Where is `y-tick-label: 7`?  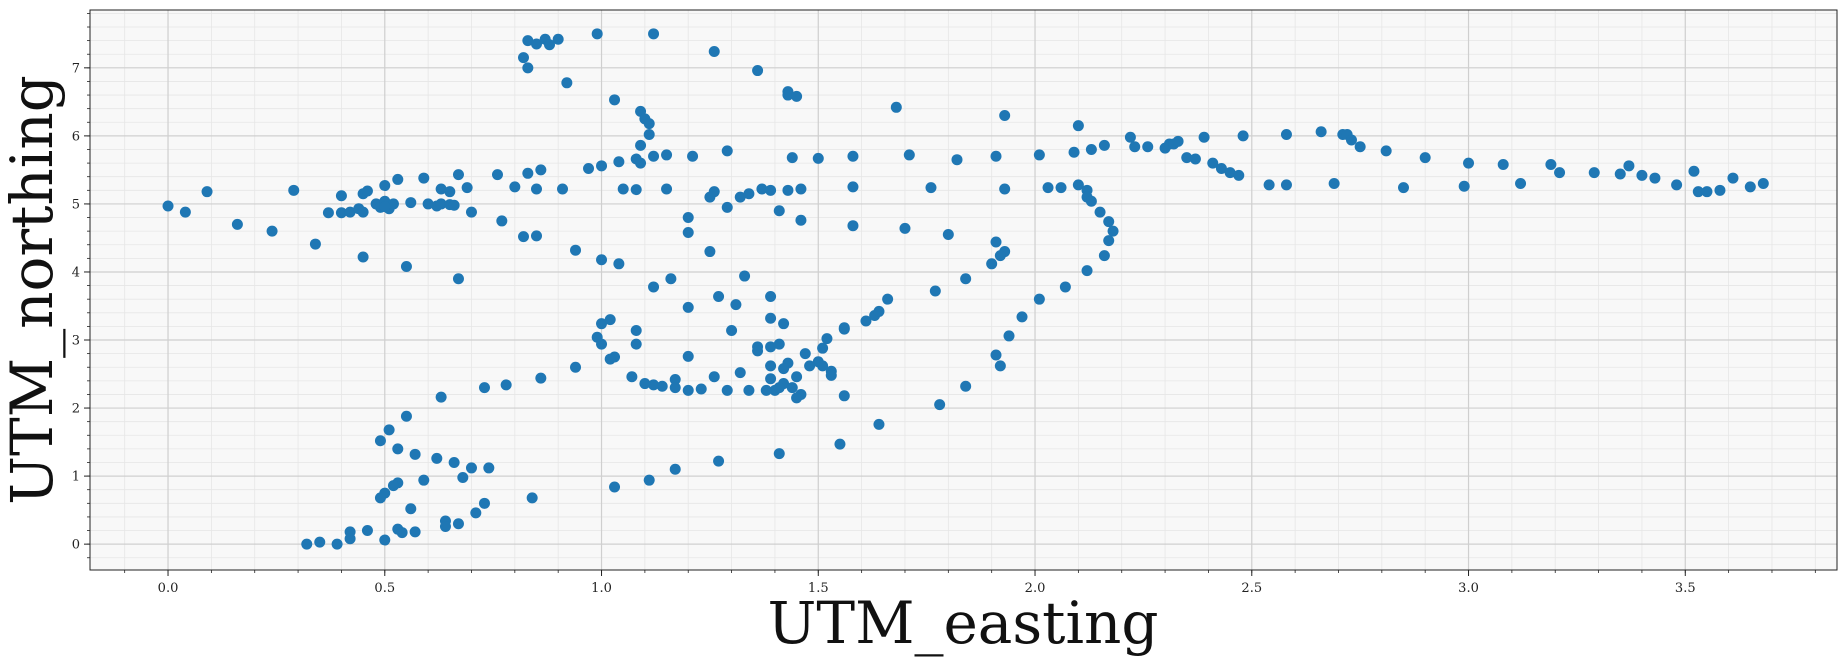 y-tick-label: 7 is located at coordinates (76, 68).